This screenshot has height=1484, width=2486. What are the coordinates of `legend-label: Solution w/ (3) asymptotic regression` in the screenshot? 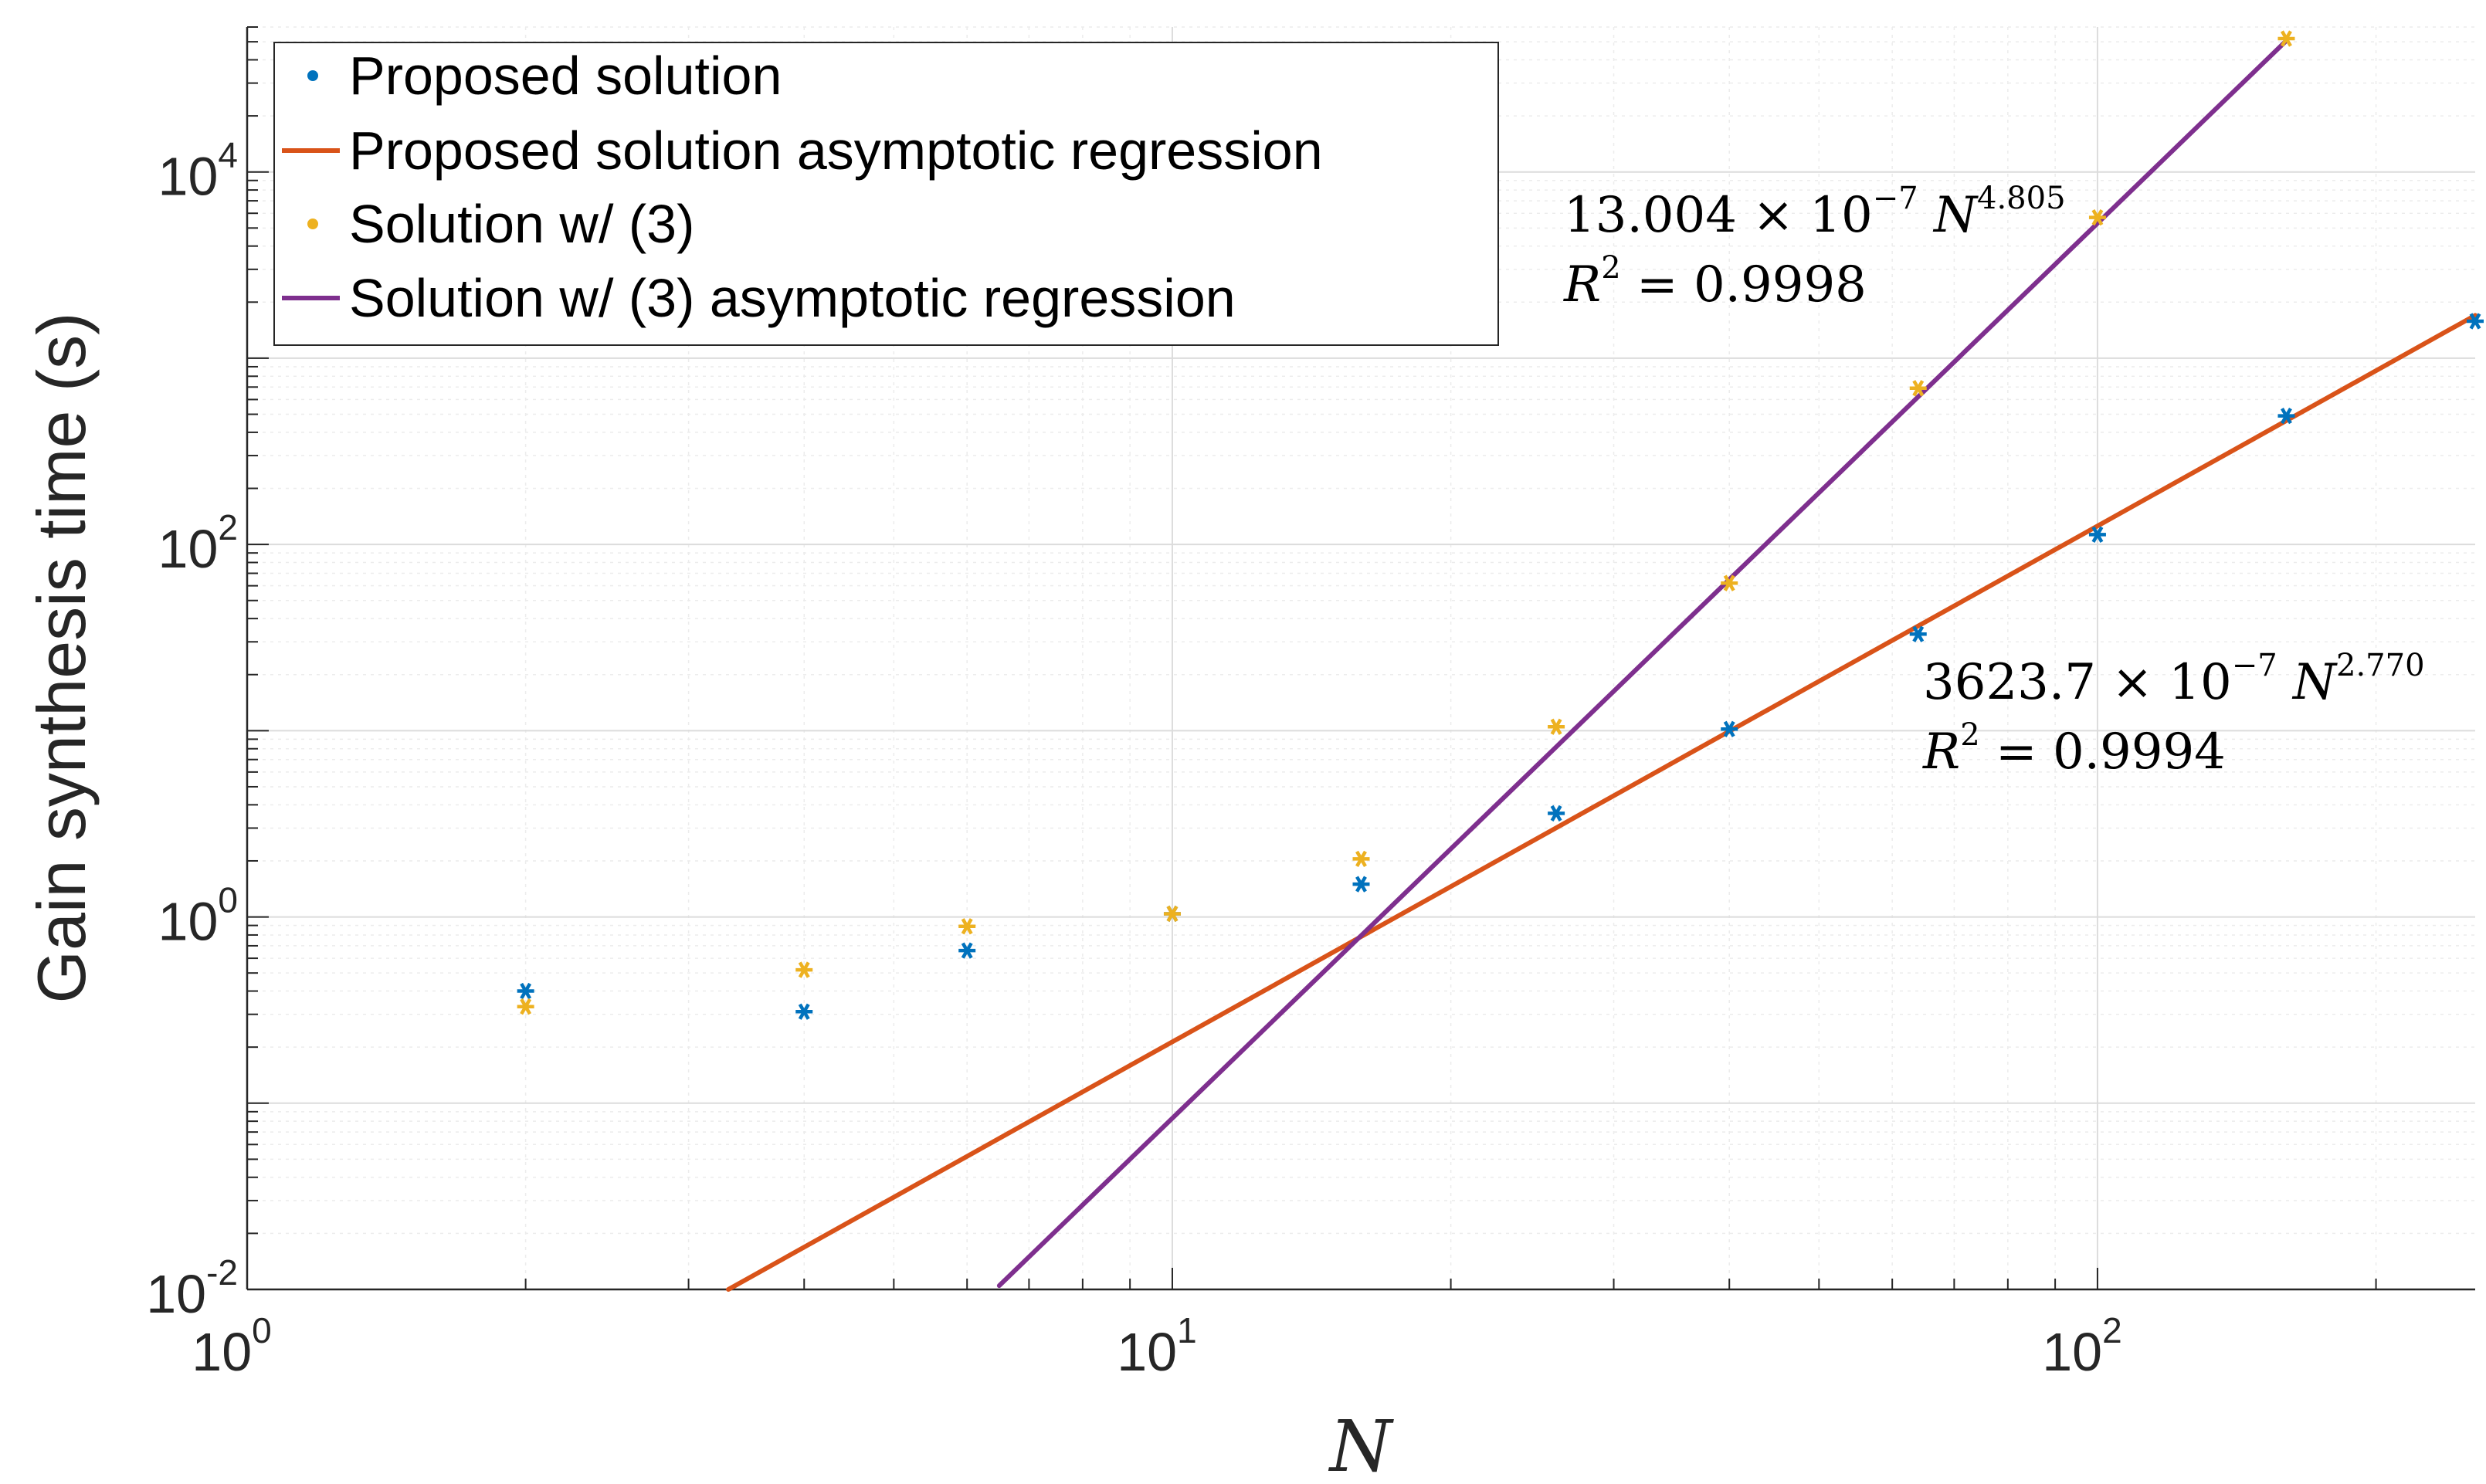 It's located at (792, 298).